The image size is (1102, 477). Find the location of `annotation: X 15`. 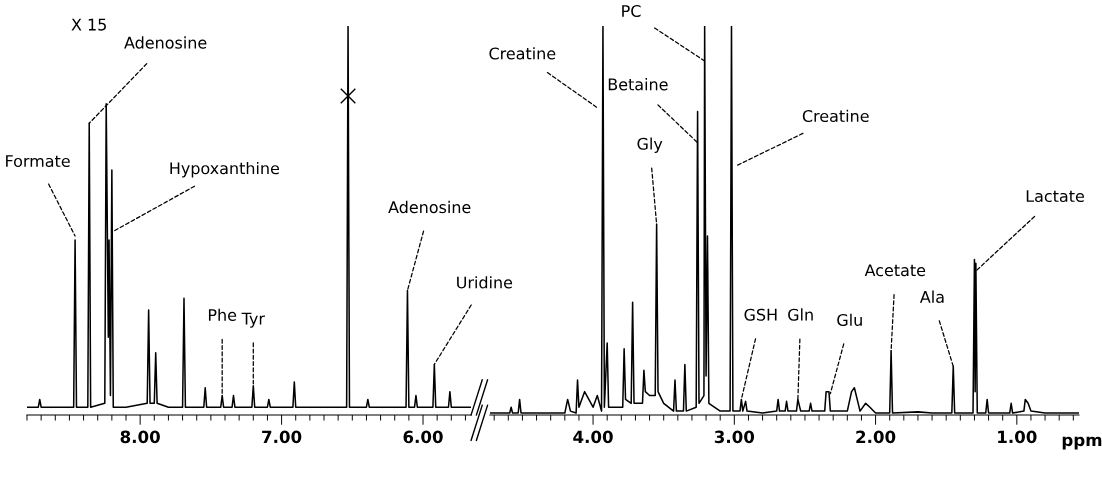

annotation: X 15 is located at coordinates (88, 24).